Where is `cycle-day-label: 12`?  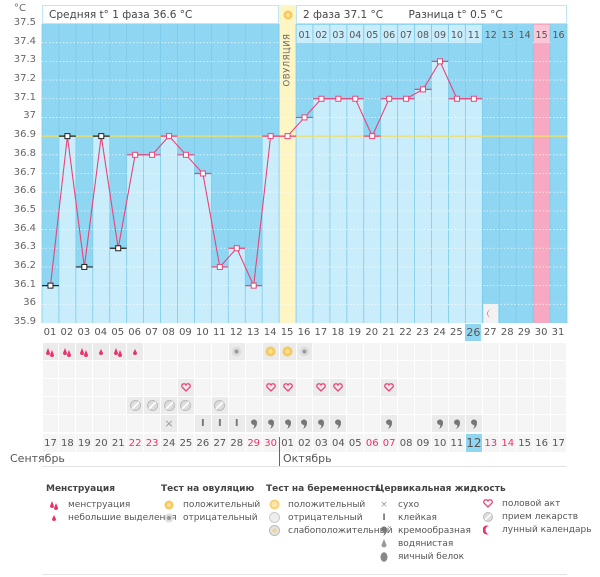
cycle-day-label: 12 is located at coordinates (236, 332).